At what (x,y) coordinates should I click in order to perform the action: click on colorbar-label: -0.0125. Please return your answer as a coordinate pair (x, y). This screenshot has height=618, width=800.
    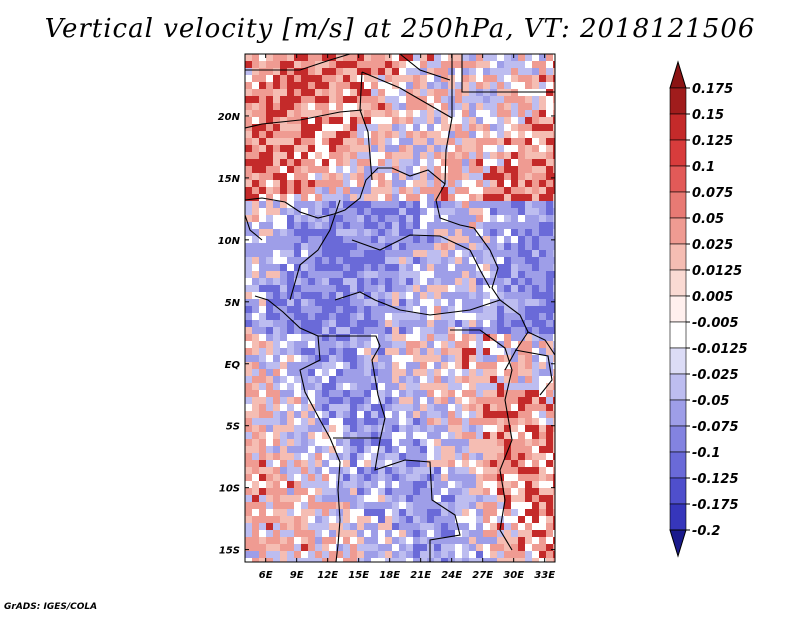
    Looking at the image, I should click on (720, 349).